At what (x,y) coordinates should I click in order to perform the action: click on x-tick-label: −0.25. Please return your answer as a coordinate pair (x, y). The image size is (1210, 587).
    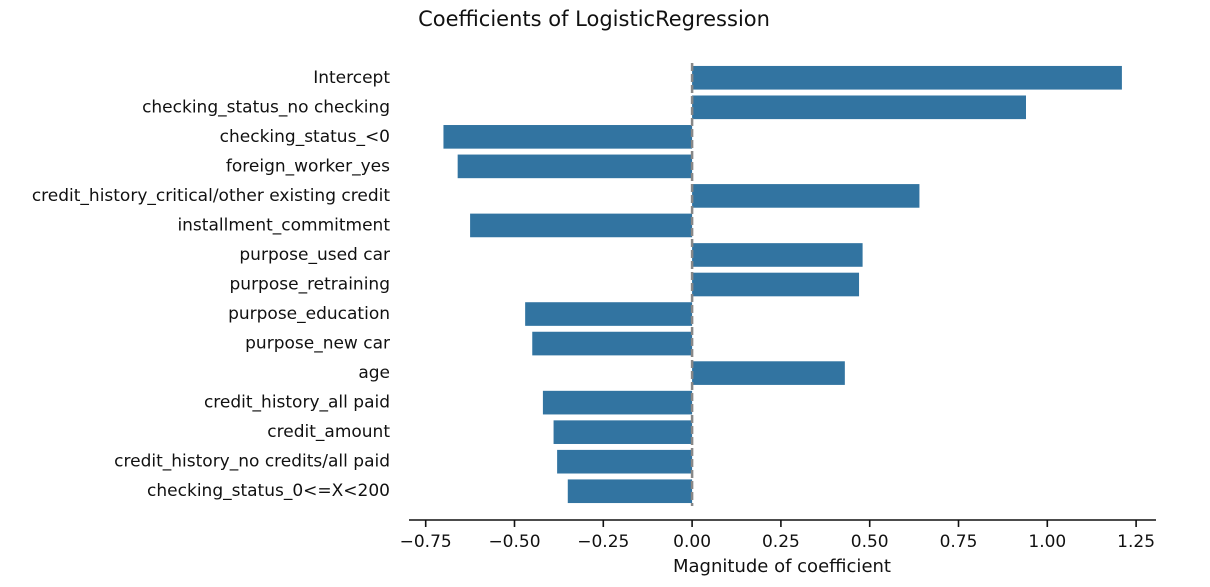
    Looking at the image, I should click on (603, 542).